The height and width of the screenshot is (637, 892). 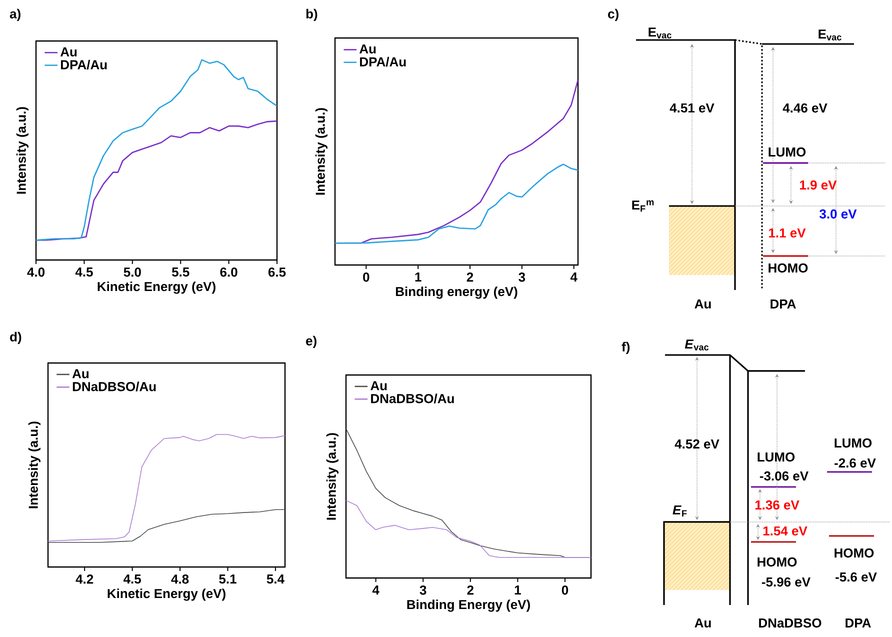 I want to click on text: 1.54 eV, so click(x=785, y=531).